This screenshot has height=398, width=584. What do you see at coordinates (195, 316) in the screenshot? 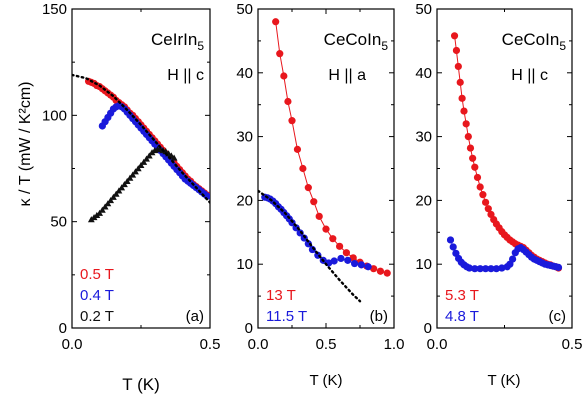
I see `panel-label: (a)` at bounding box center [195, 316].